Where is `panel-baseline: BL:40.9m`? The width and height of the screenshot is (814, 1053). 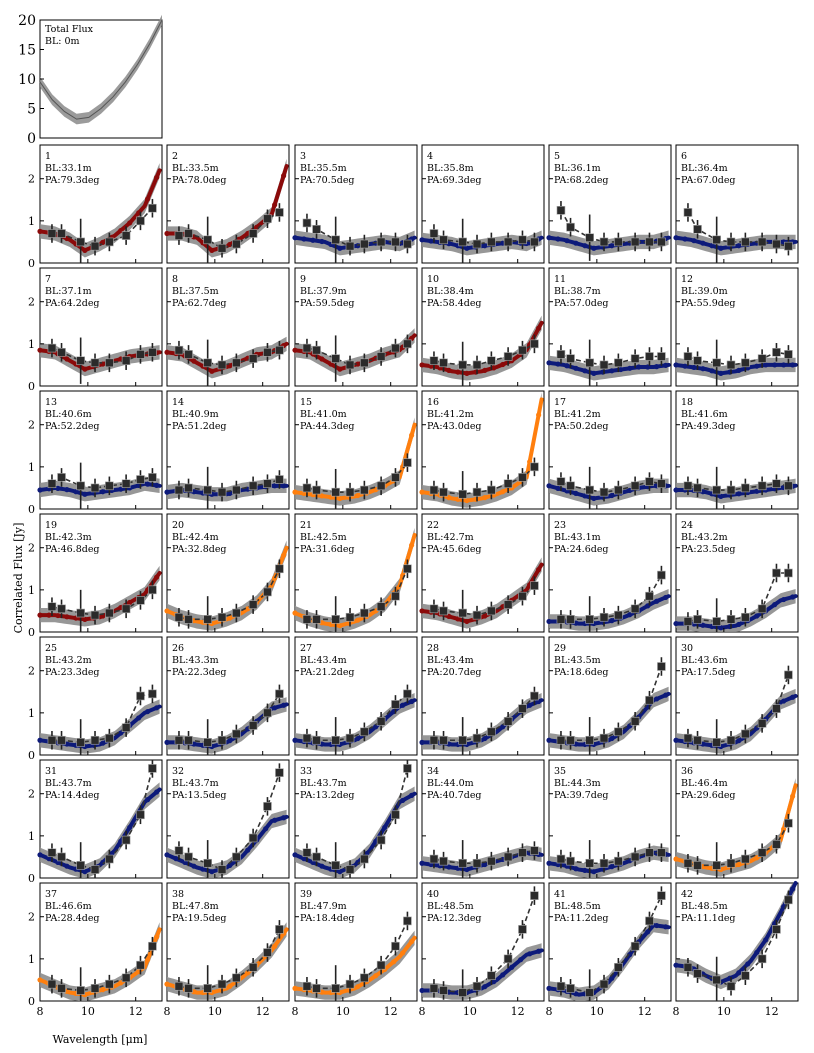 panel-baseline: BL:40.9m is located at coordinates (195, 414).